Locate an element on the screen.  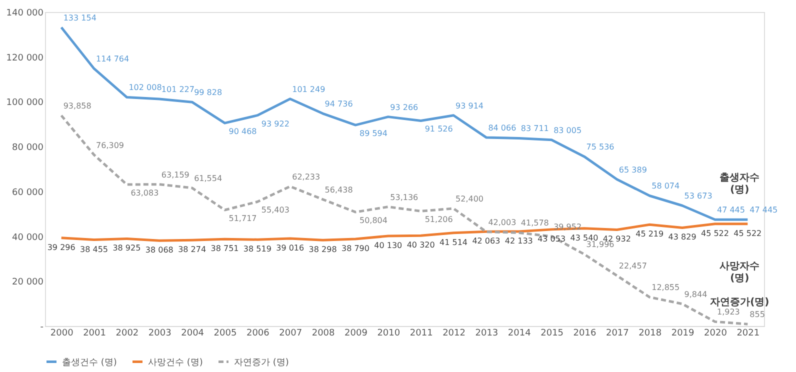
data-label: 83 005 is located at coordinates (568, 130).